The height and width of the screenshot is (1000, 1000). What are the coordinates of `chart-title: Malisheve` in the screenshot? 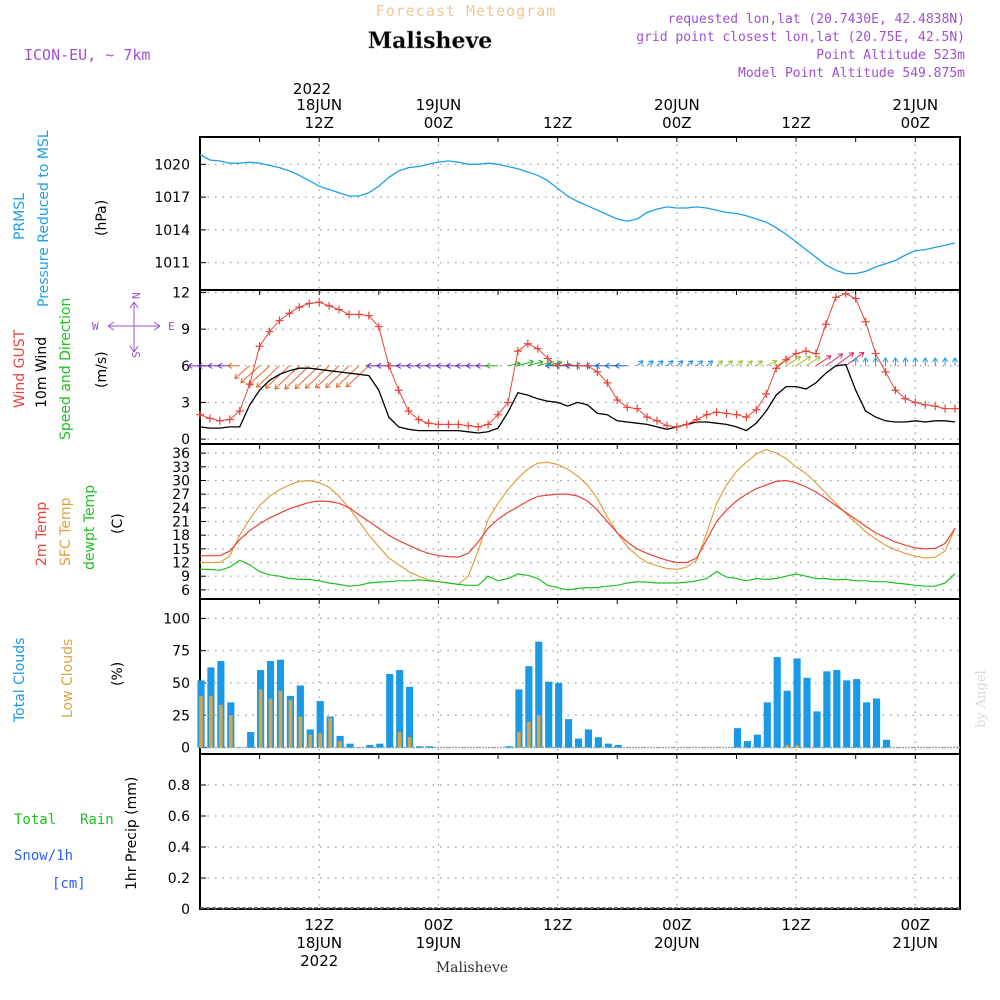 It's located at (430, 41).